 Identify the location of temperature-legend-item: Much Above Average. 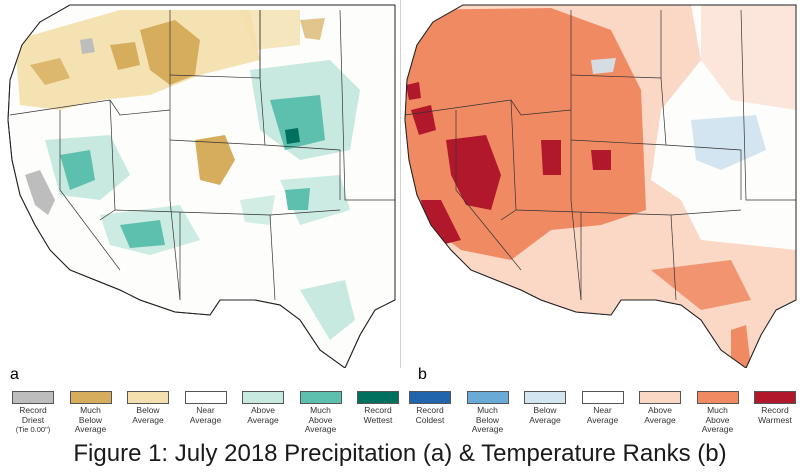
(718, 413).